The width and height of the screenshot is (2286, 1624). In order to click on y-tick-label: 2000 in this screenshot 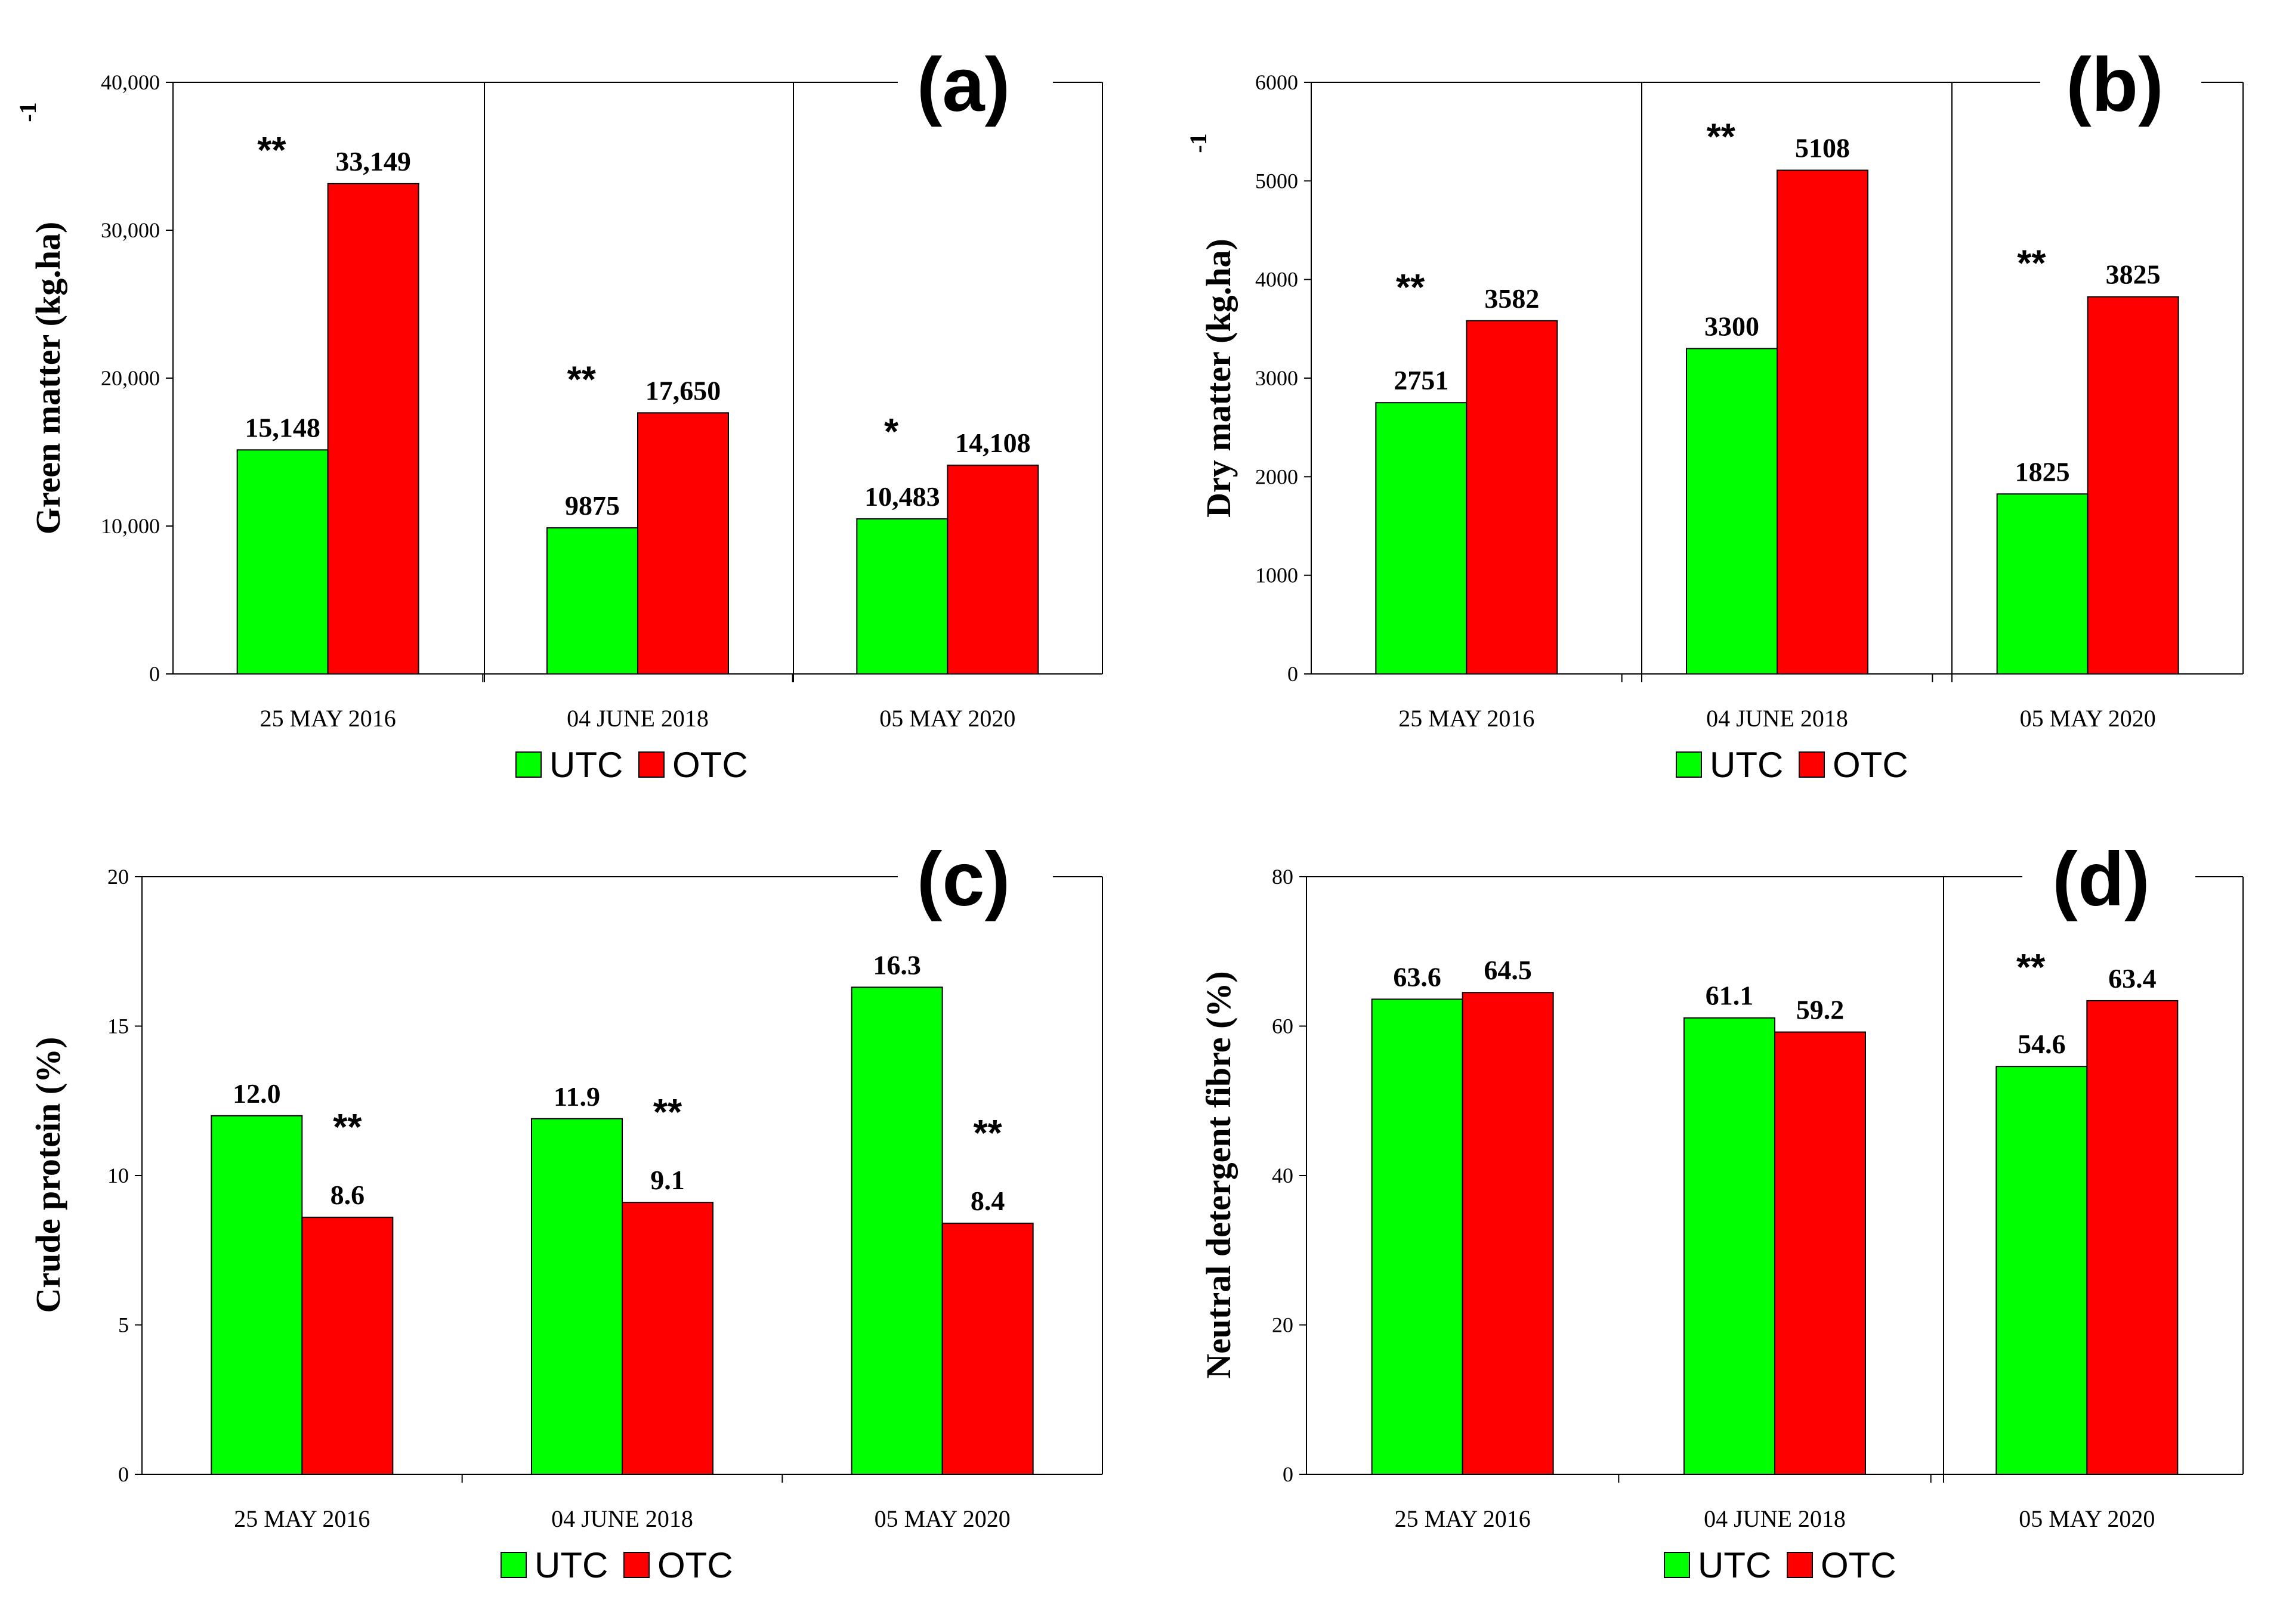, I will do `click(1276, 476)`.